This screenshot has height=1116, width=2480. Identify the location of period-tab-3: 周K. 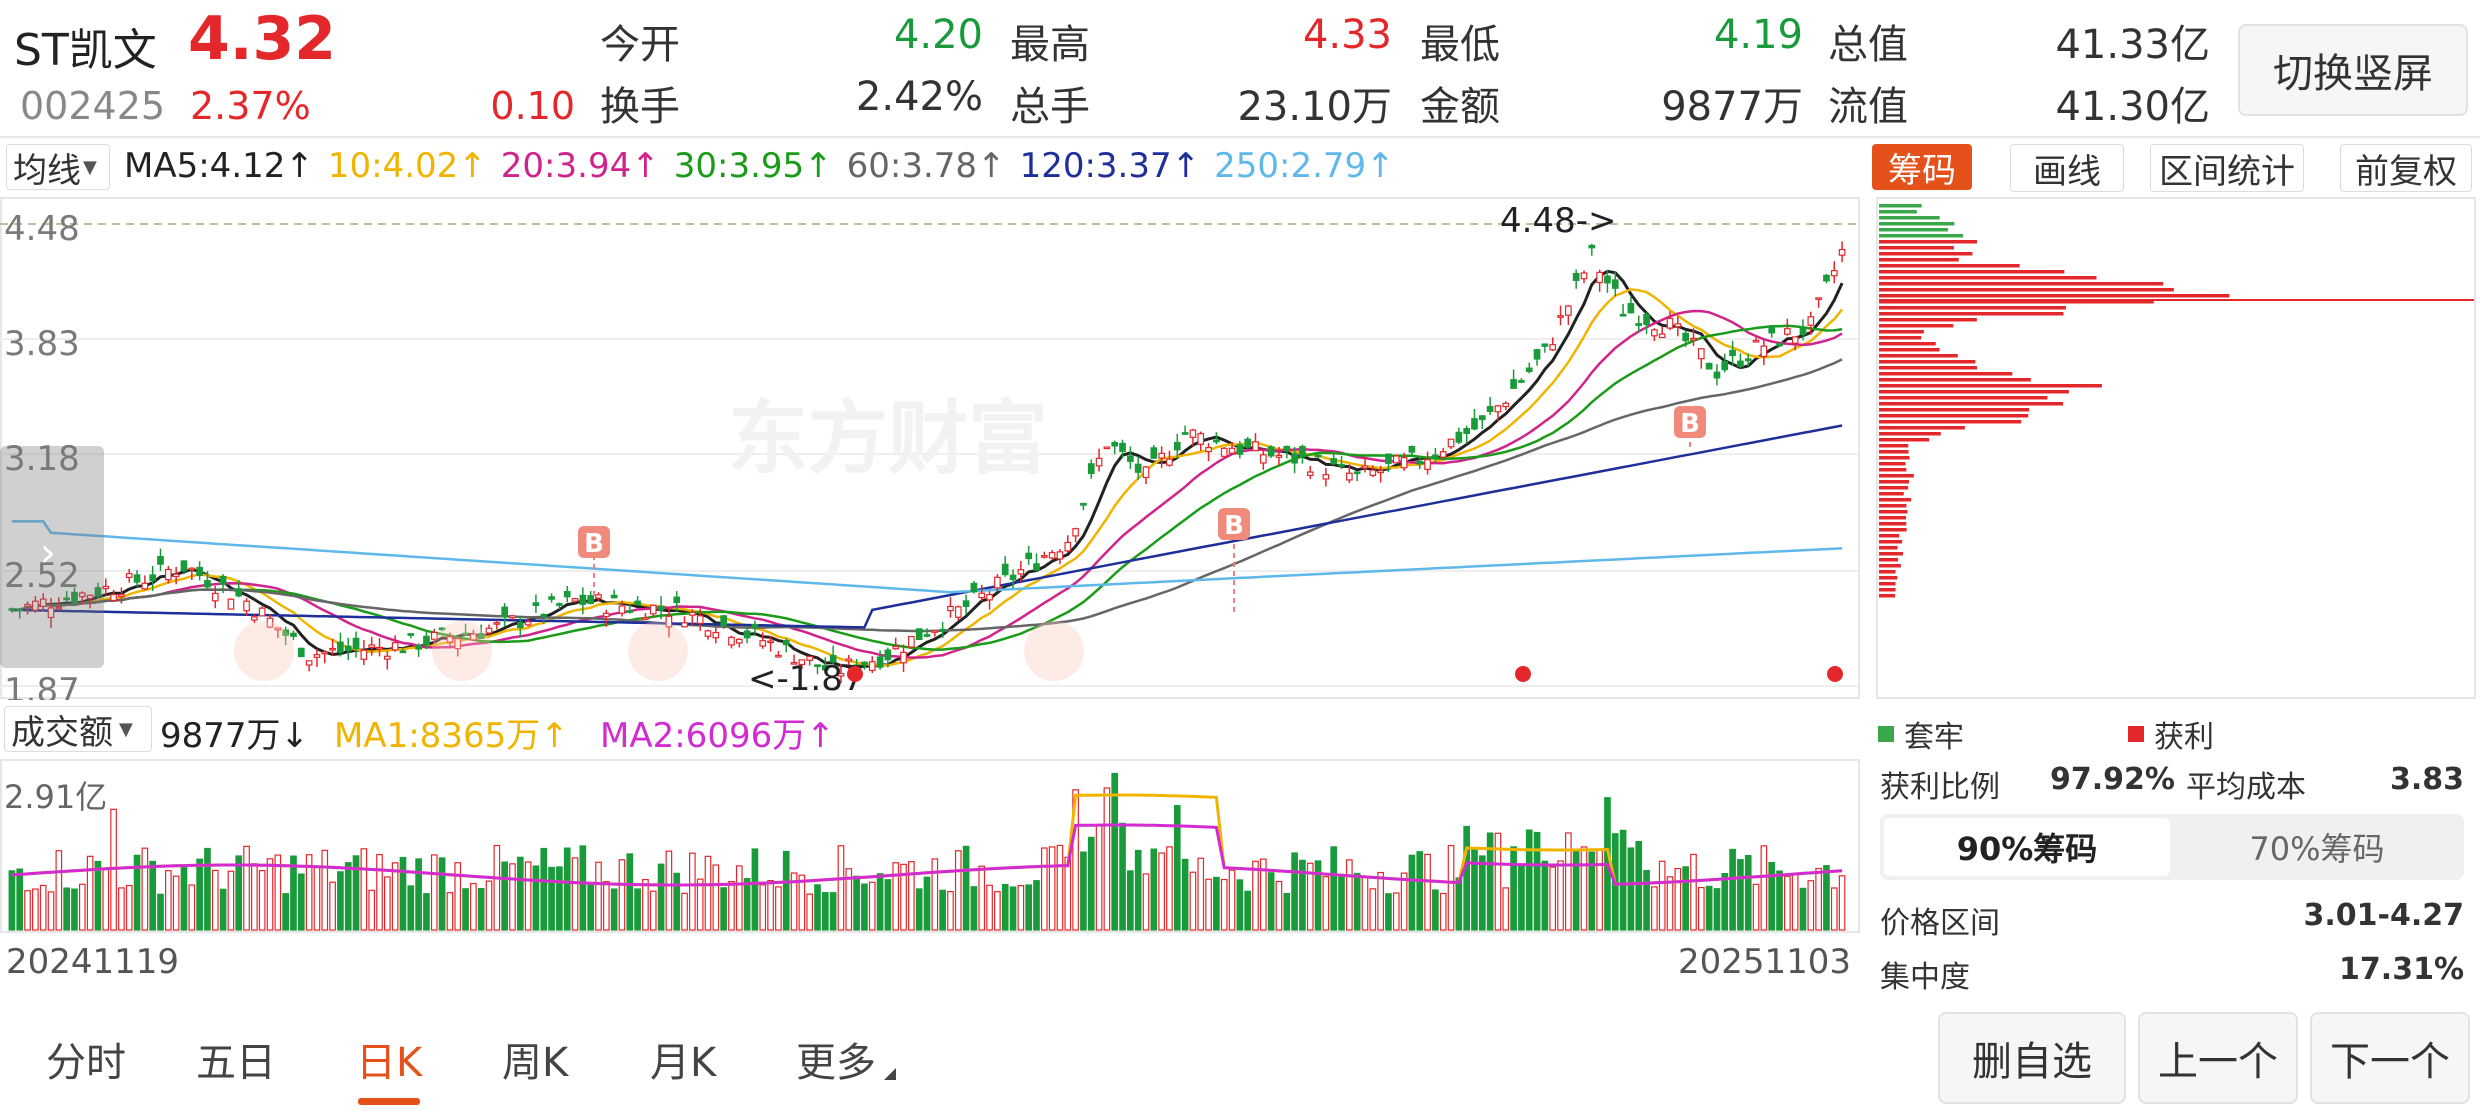
(535, 1063).